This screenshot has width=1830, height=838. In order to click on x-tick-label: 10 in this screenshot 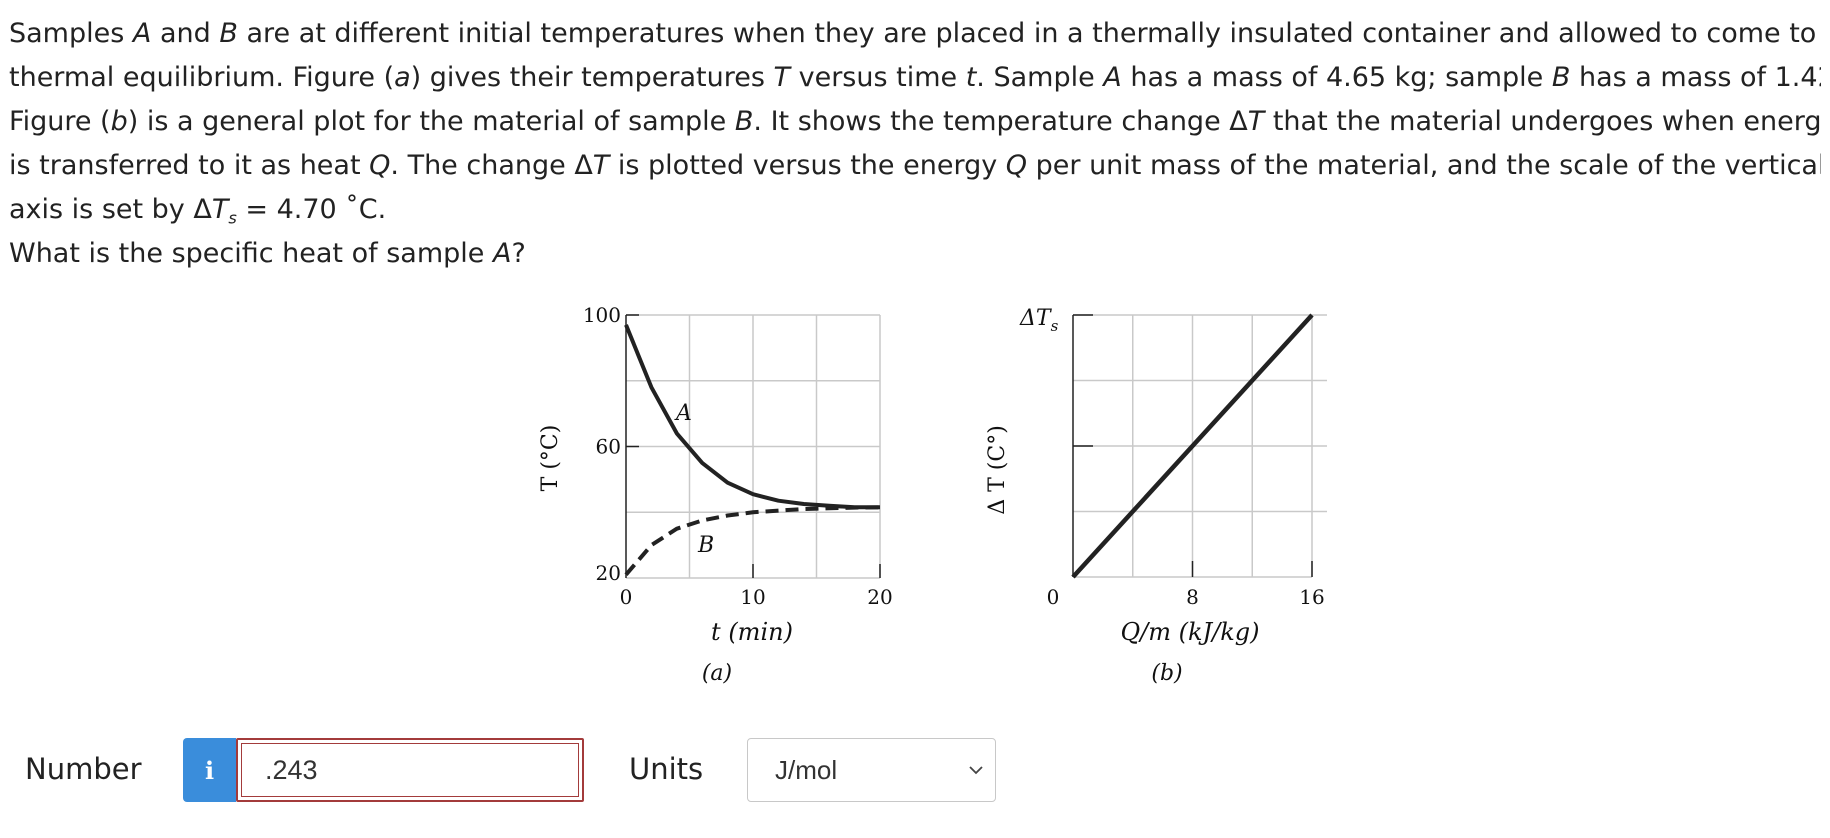, I will do `click(752, 597)`.